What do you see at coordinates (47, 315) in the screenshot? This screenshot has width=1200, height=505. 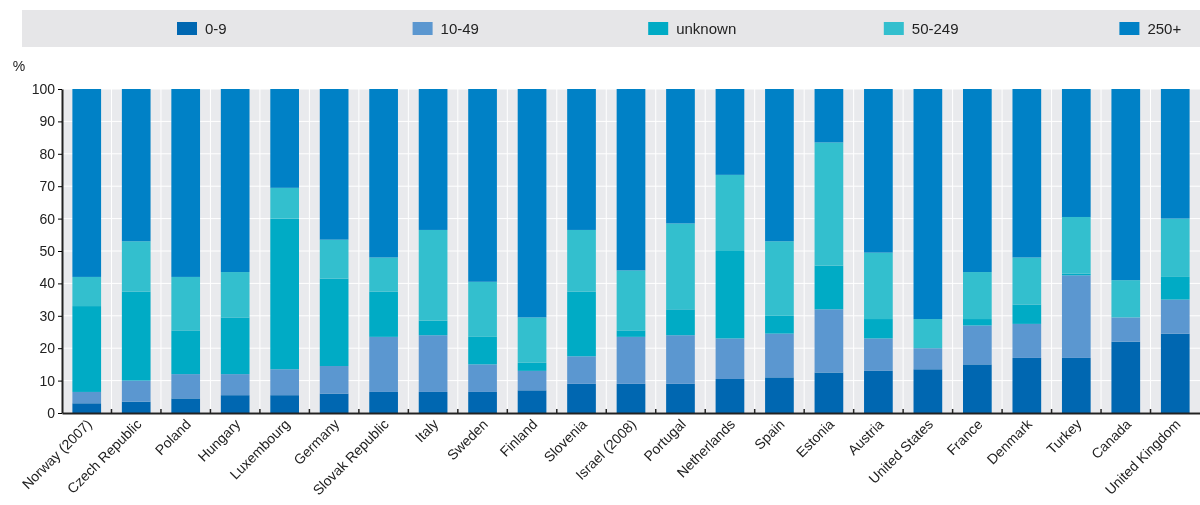 I see `y-tick-label: 30` at bounding box center [47, 315].